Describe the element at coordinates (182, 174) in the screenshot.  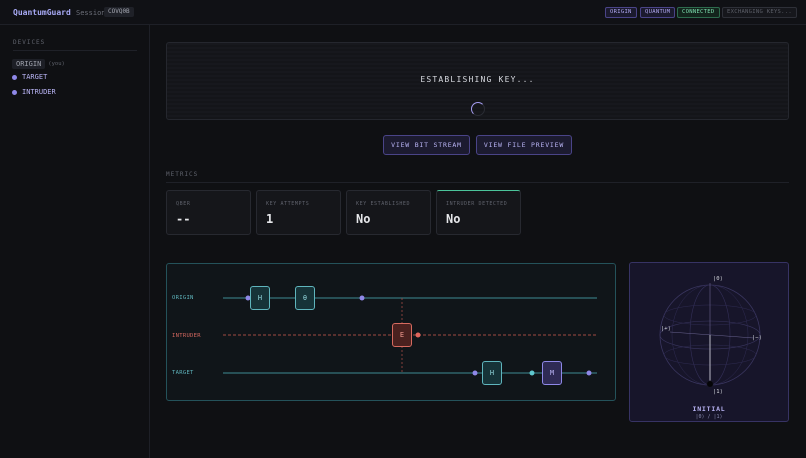
I see `metrics-title: METRICS` at that location.